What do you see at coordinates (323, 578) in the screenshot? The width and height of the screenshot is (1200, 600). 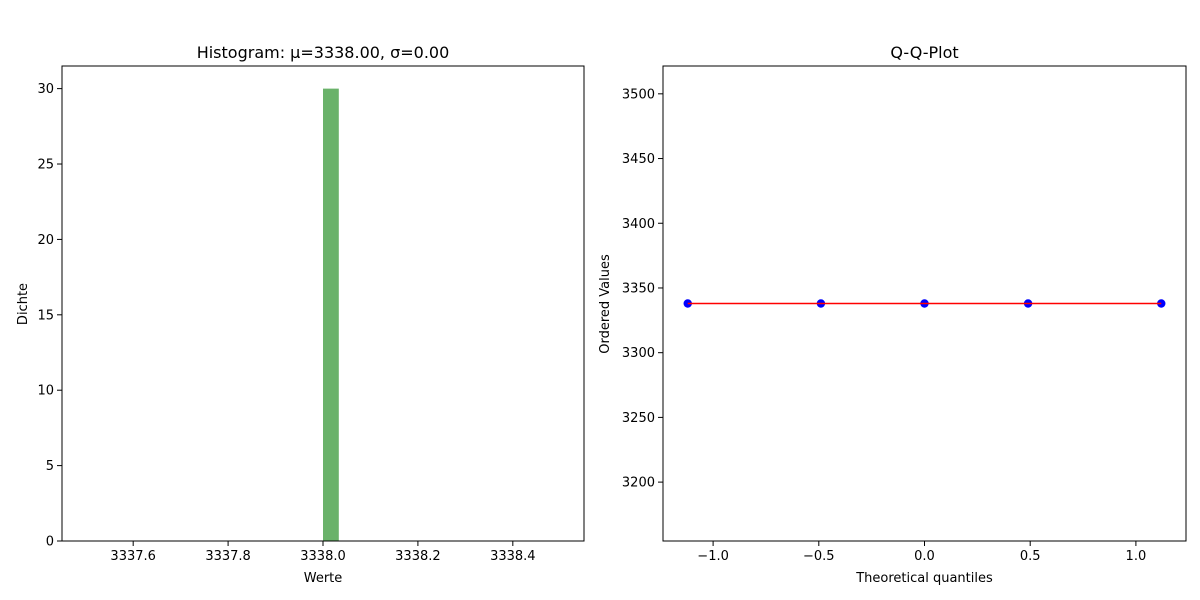 I see `histogram-x-label: Werte` at bounding box center [323, 578].